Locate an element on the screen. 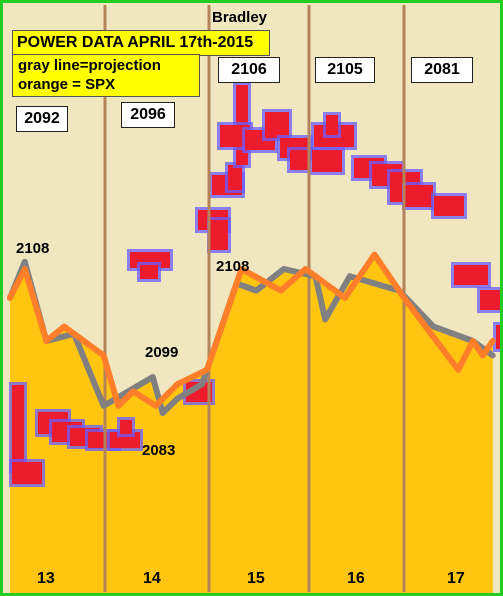 The image size is (503, 596). legend-box: gray line=projection orange = SPX is located at coordinates (106, 75).